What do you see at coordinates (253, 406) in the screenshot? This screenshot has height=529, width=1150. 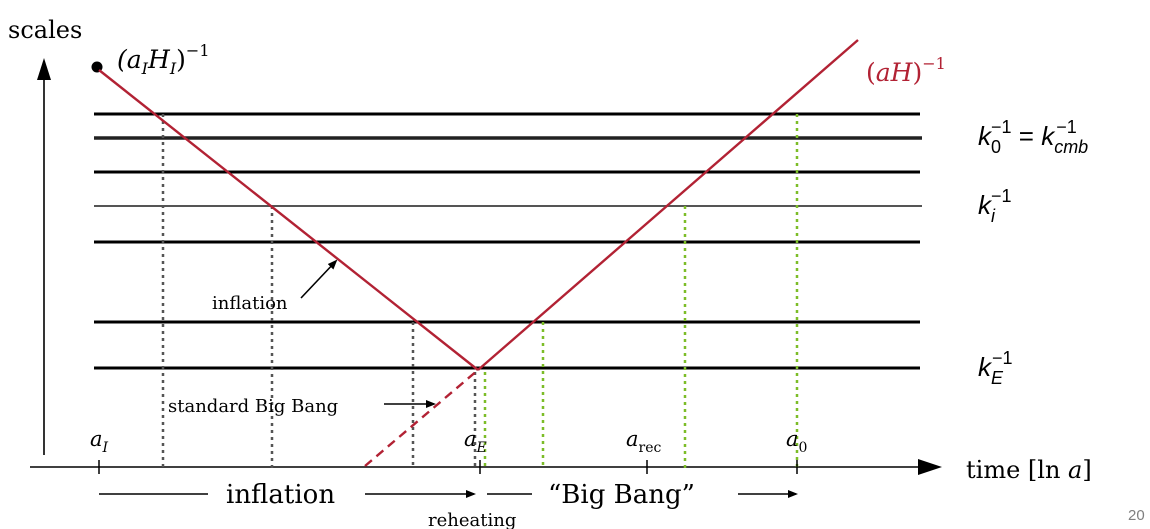 I see `standard-big-bang-label: standard Big Bang` at bounding box center [253, 406].